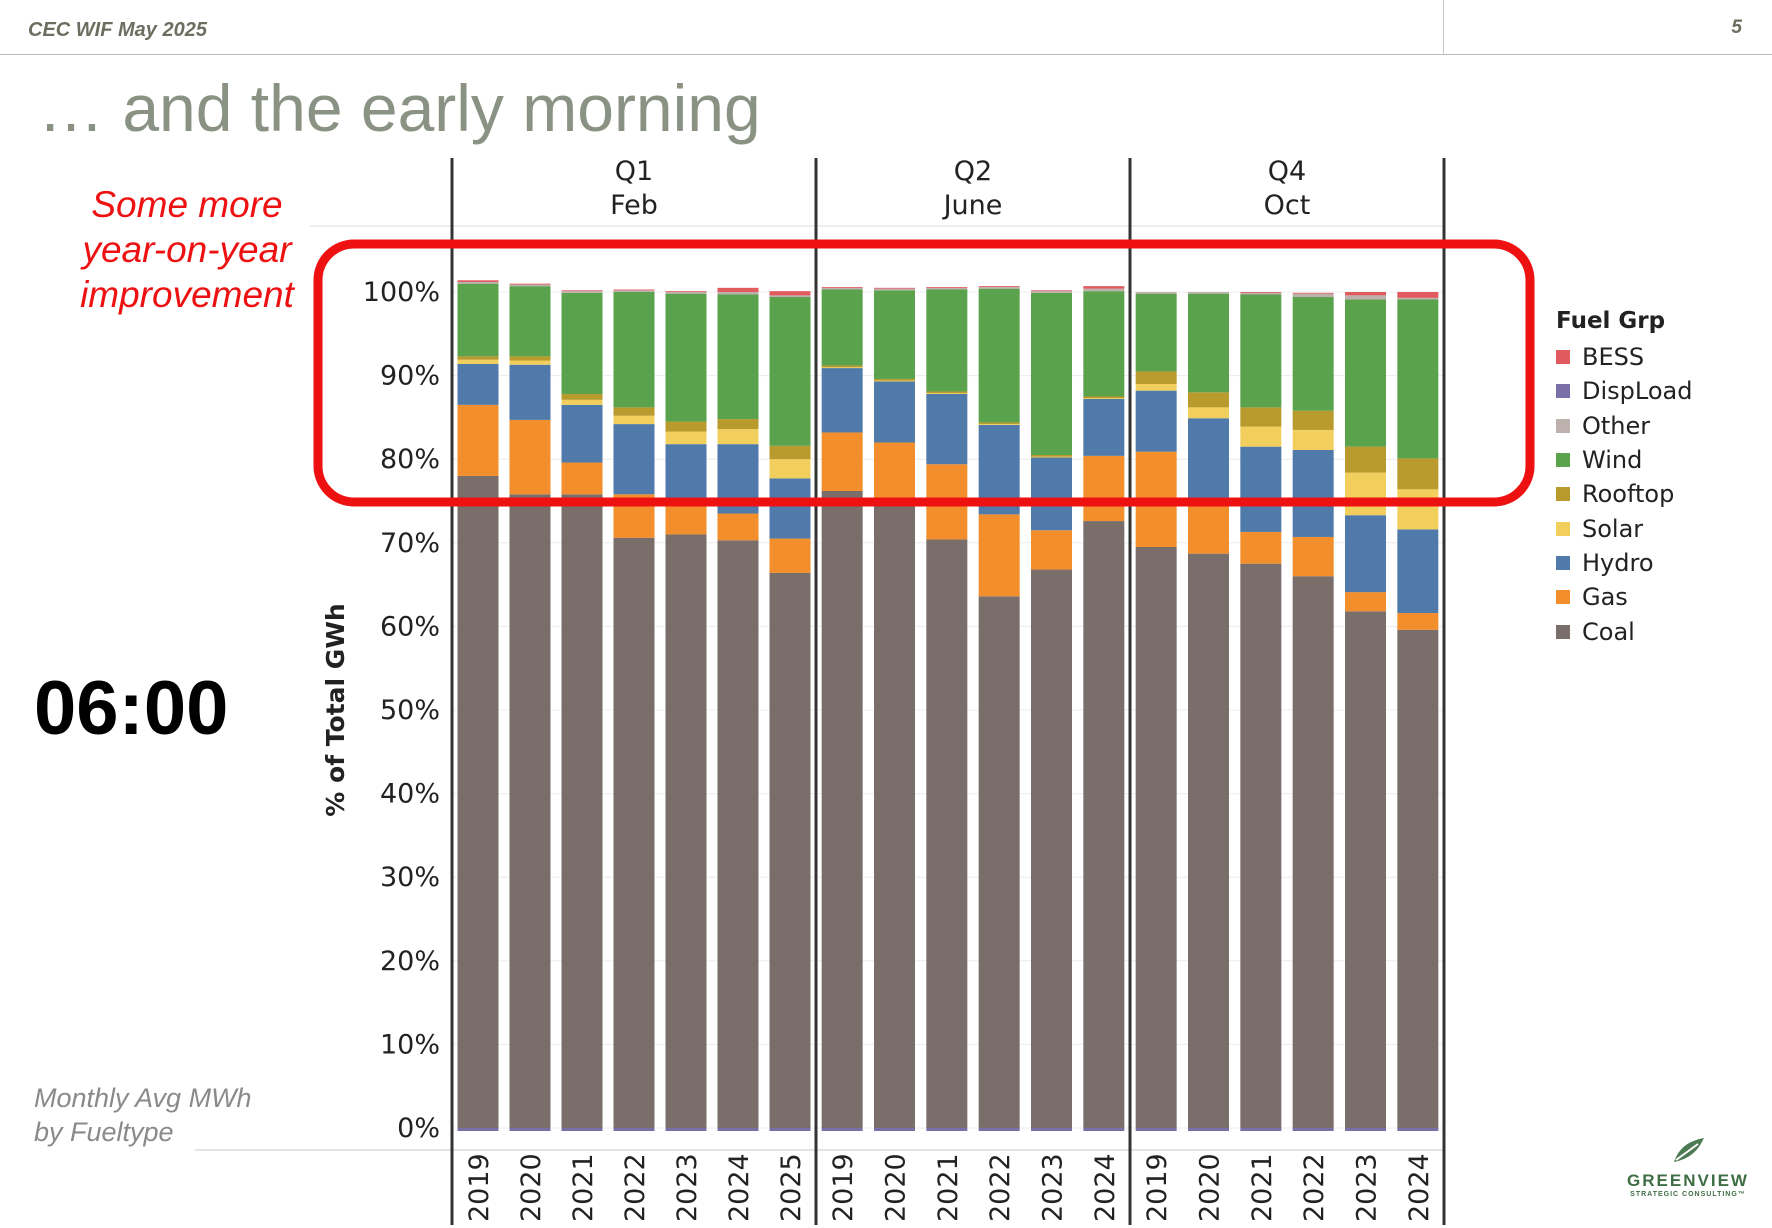  I want to click on legend-label: Hydro, so click(1618, 562).